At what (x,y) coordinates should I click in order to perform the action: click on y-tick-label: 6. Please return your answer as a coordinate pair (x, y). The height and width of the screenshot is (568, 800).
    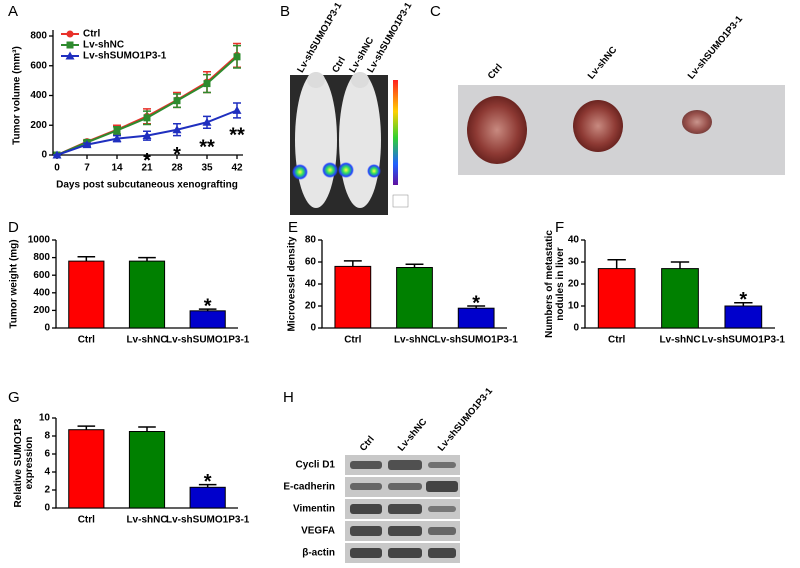
    Looking at the image, I should click on (47, 454).